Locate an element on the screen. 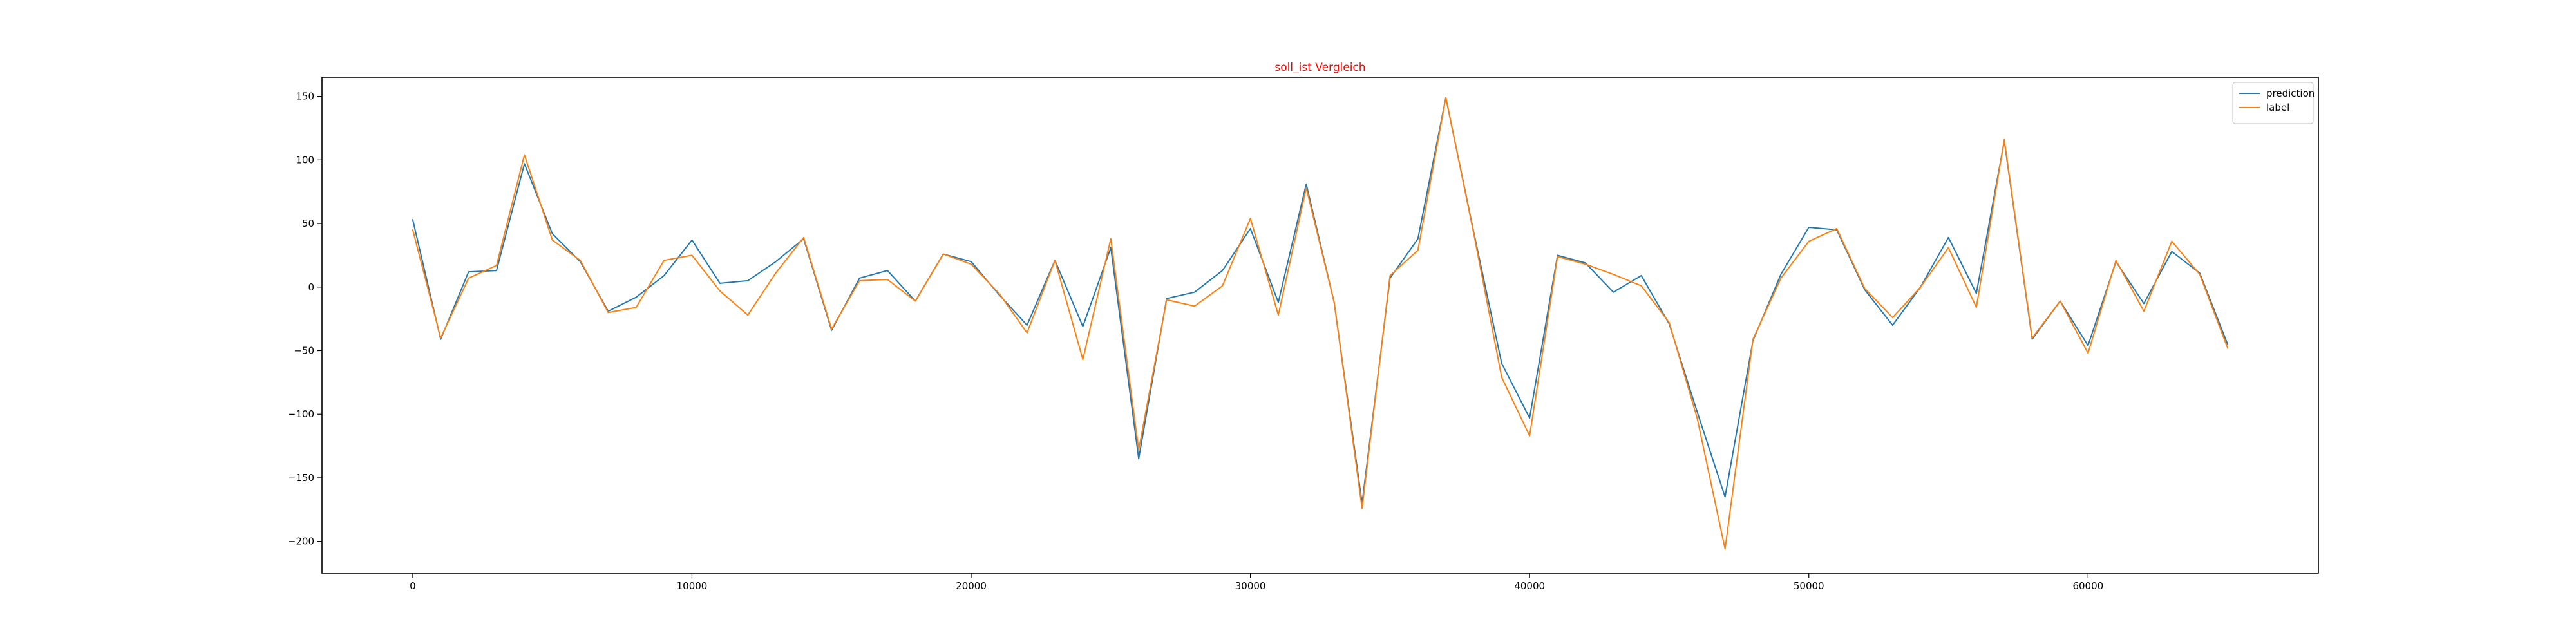 Image resolution: width=2576 pixels, height=644 pixels. x-tick-label: 30000 is located at coordinates (1251, 586).